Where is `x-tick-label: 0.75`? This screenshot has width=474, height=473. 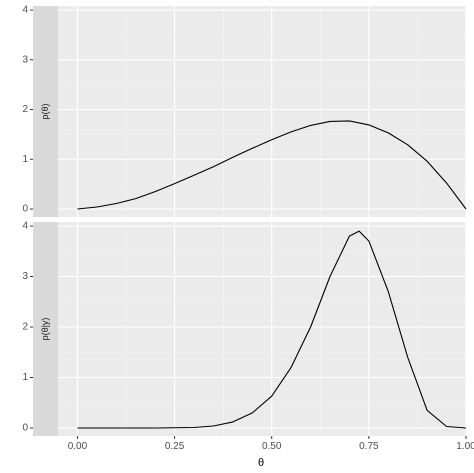 x-tick-label: 0.75 is located at coordinates (369, 446).